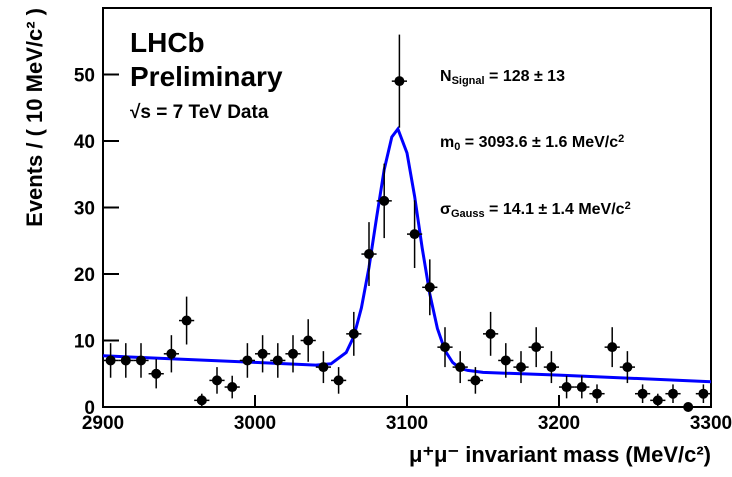  What do you see at coordinates (89, 408) in the screenshot?
I see `y-tick-label: 0` at bounding box center [89, 408].